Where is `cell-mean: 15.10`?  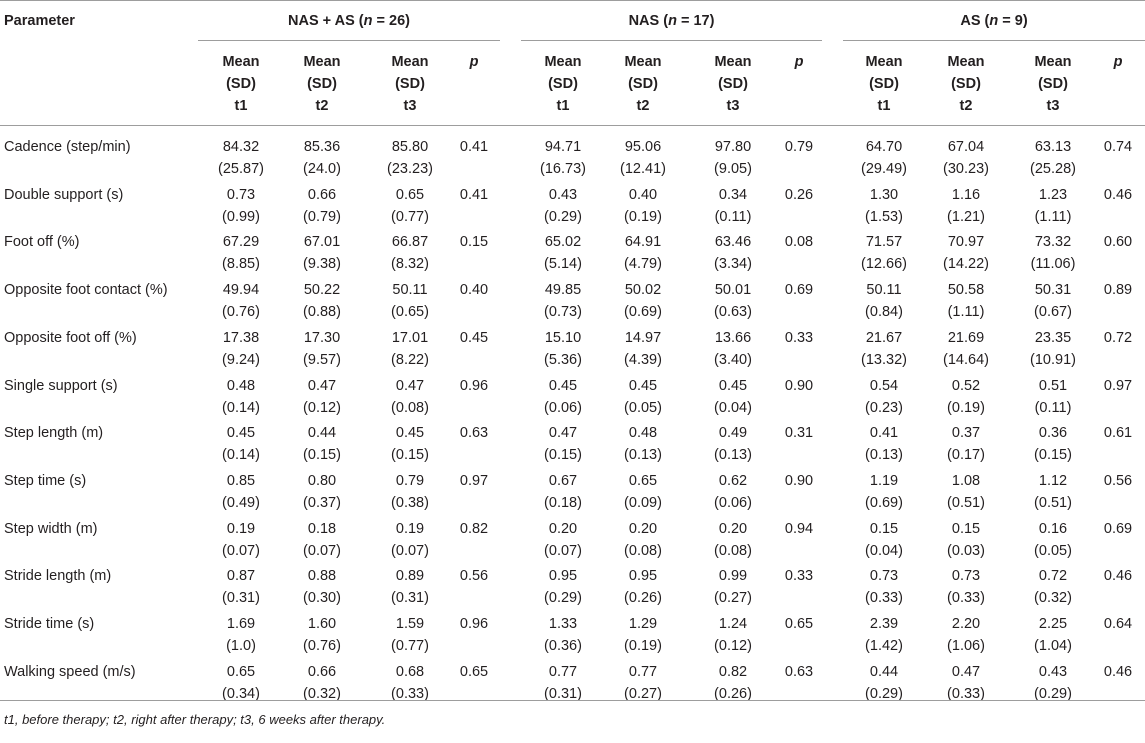 cell-mean: 15.10 is located at coordinates (563, 338).